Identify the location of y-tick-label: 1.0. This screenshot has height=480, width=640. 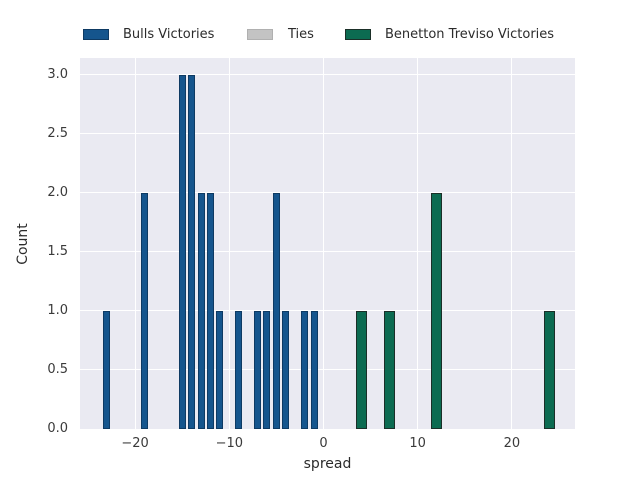
(57, 310).